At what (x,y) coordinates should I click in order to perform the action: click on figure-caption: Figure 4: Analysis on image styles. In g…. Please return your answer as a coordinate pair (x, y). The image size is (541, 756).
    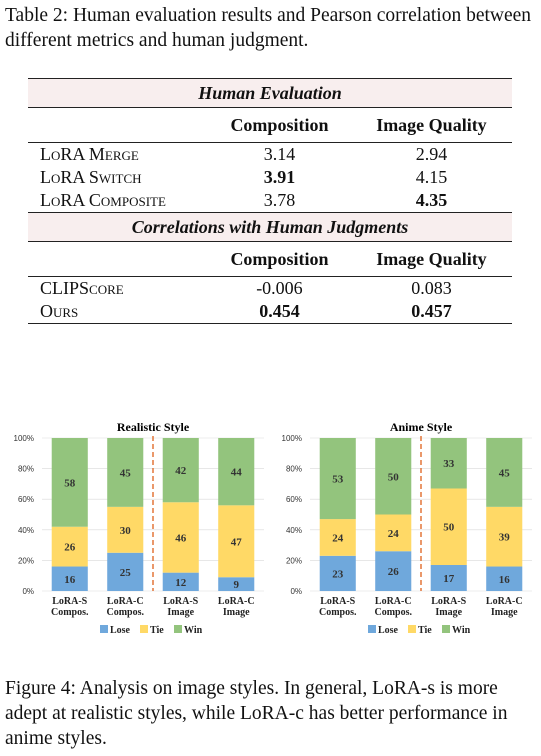
    Looking at the image, I should click on (256, 713).